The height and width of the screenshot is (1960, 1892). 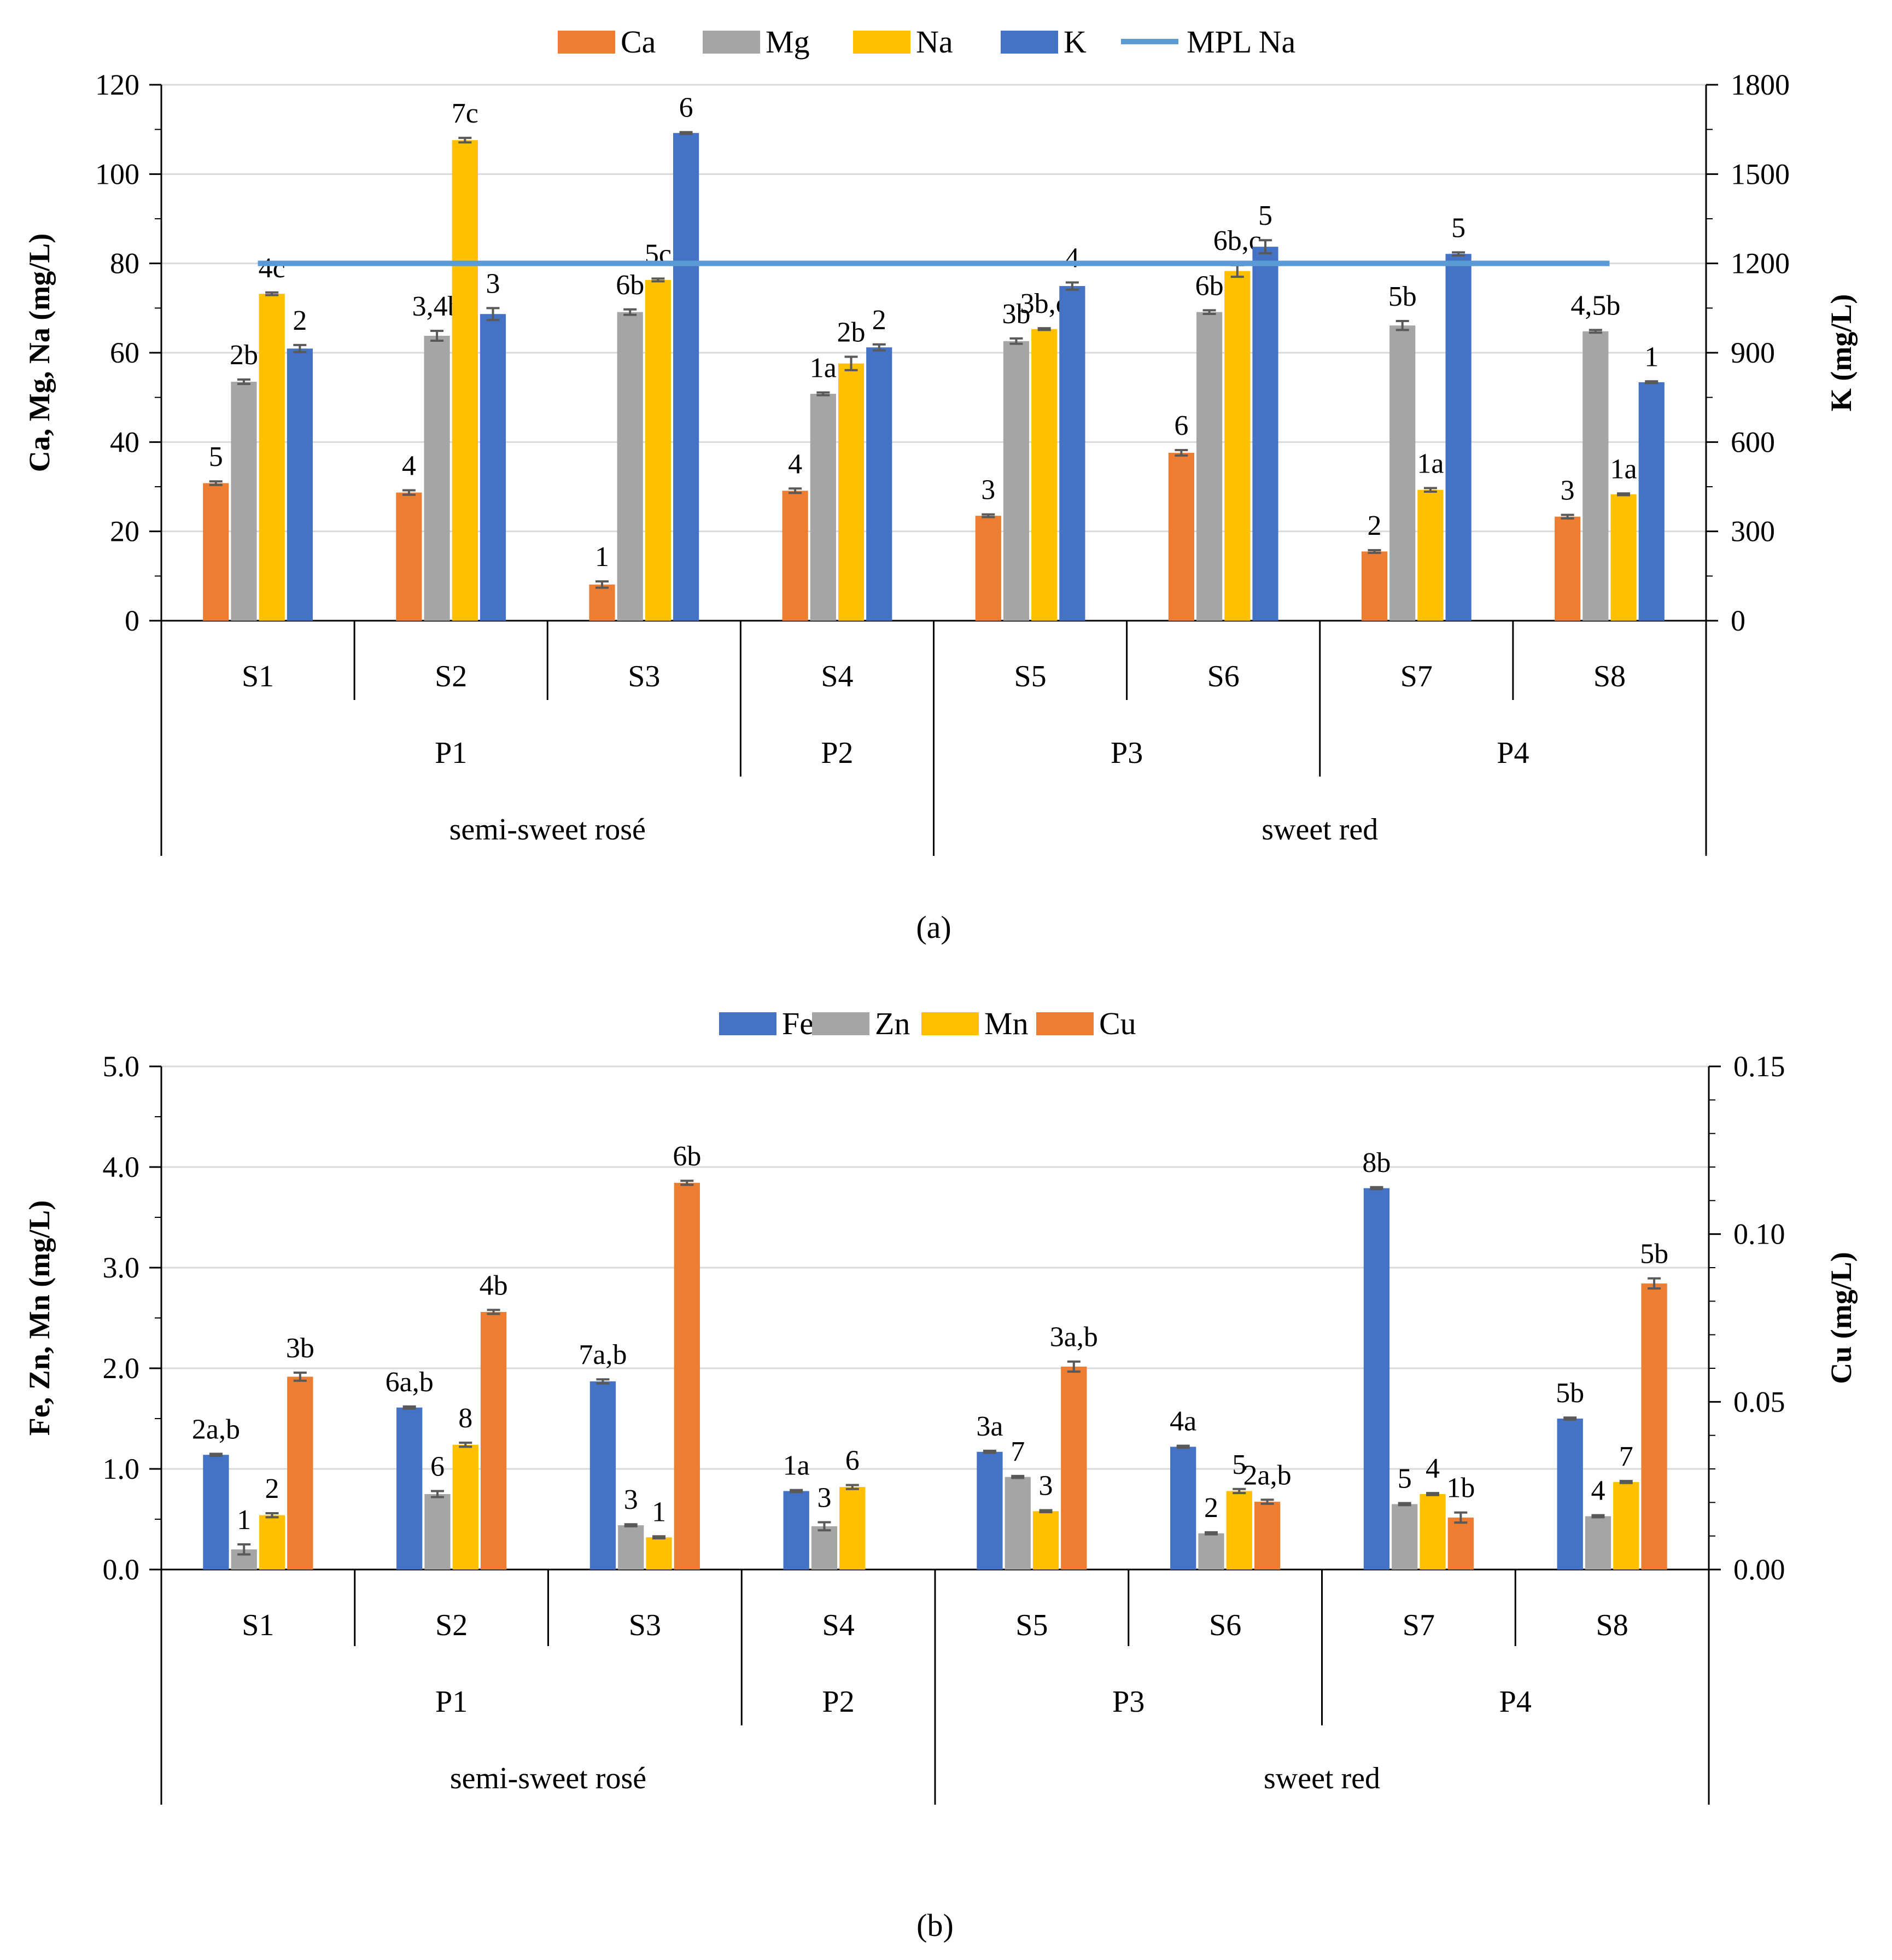 What do you see at coordinates (548, 1778) in the screenshot?
I see `wine-type-label: semi-sweet rosé` at bounding box center [548, 1778].